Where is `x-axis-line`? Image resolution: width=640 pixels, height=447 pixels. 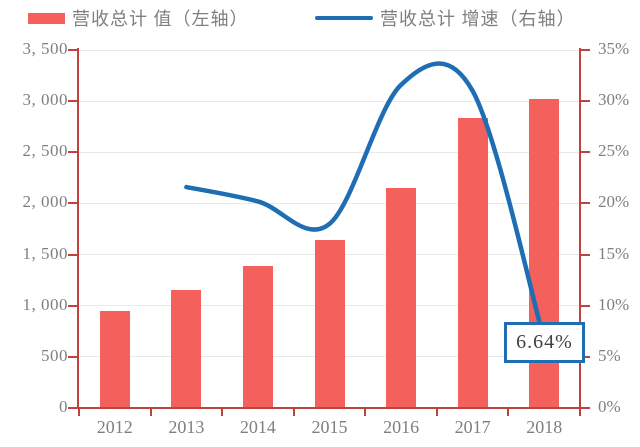 x-axis-line is located at coordinates (329, 408).